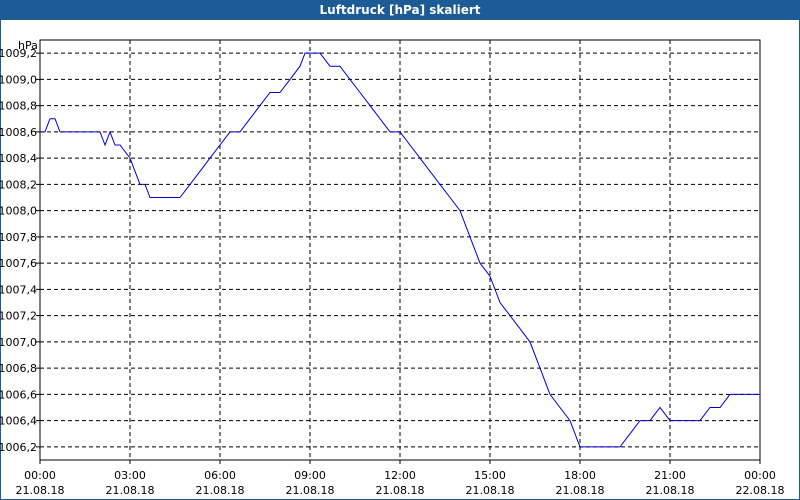 The image size is (800, 500). What do you see at coordinates (670, 475) in the screenshot?
I see `x-tick-time-label: 21:00` at bounding box center [670, 475].